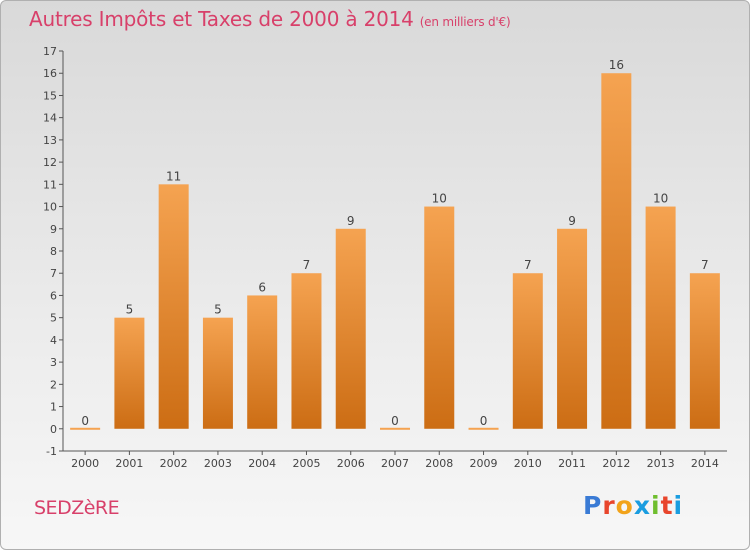 Image resolution: width=750 pixels, height=550 pixels. What do you see at coordinates (53, 407) in the screenshot?
I see `y-tick-label: 1` at bounding box center [53, 407].